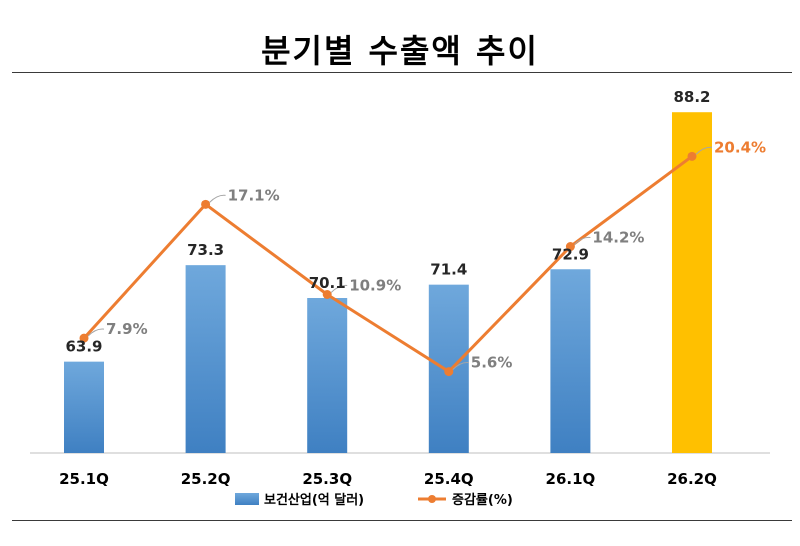 Image resolution: width=800 pixels, height=546 pixels. Describe the element at coordinates (570, 361) in the screenshot. I see `bar-26.1Q` at that location.